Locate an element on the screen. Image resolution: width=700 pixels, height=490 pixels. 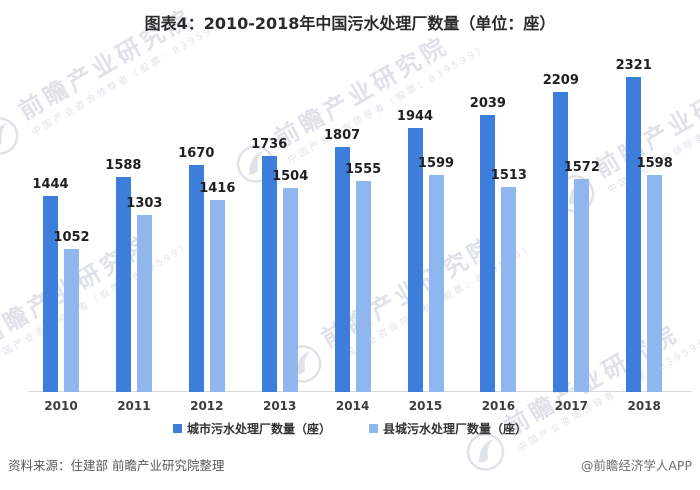
bar-value-label-city: 1588 is located at coordinates (123, 165).